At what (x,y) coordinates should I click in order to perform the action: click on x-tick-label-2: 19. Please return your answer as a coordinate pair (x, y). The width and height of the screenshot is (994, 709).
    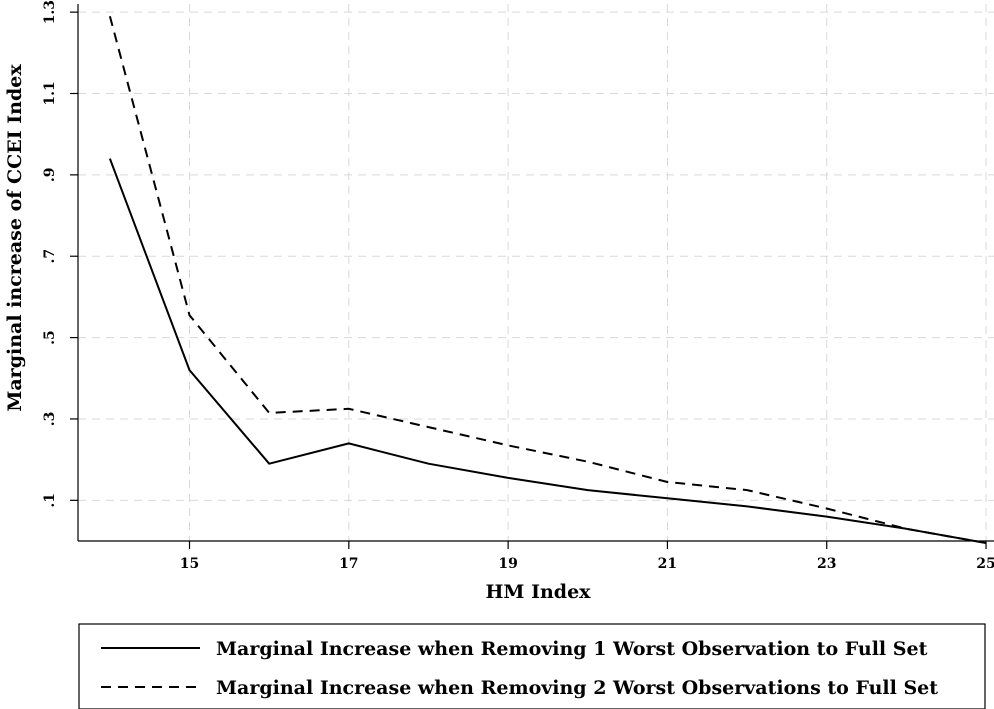
    Looking at the image, I should click on (507, 564).